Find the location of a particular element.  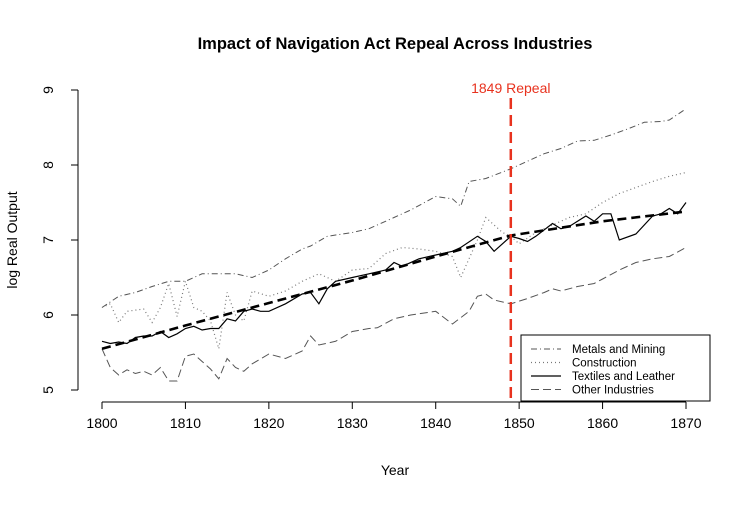

x-tick-label: 1810 is located at coordinates (185, 423).